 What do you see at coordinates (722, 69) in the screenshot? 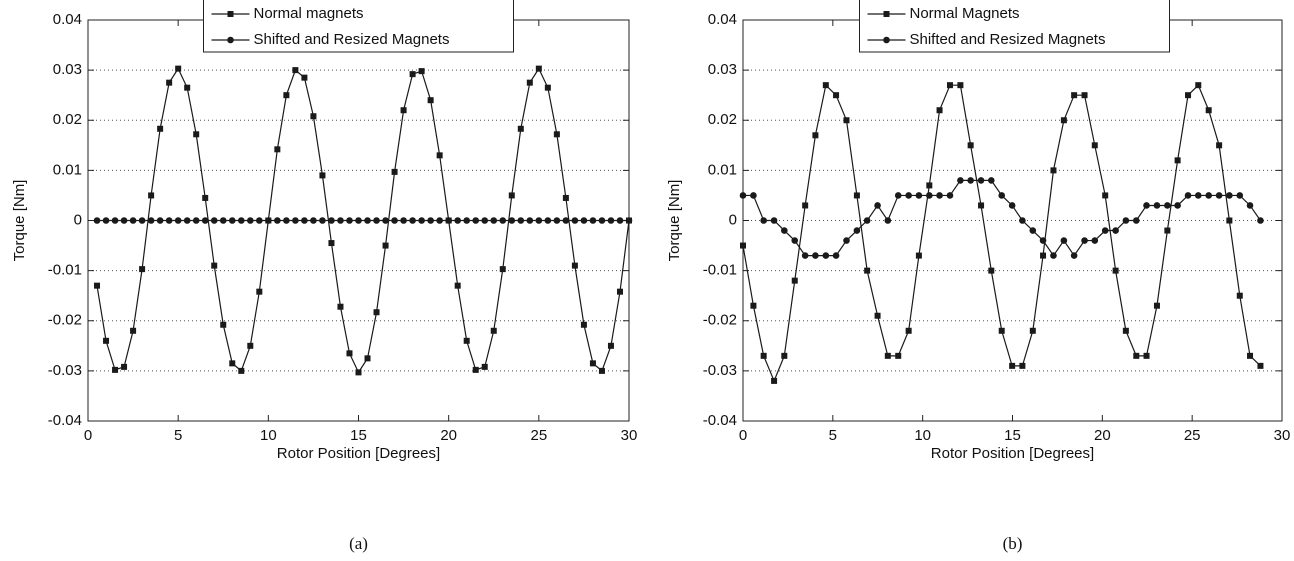
I see `y-tick-label: 0.03` at bounding box center [722, 69].